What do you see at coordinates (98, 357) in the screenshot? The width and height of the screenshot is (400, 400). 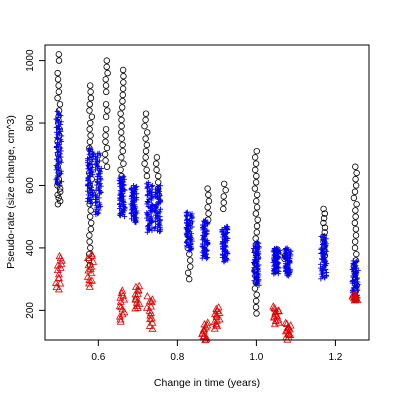 I see `x-tick-label: 0.6` at bounding box center [98, 357].